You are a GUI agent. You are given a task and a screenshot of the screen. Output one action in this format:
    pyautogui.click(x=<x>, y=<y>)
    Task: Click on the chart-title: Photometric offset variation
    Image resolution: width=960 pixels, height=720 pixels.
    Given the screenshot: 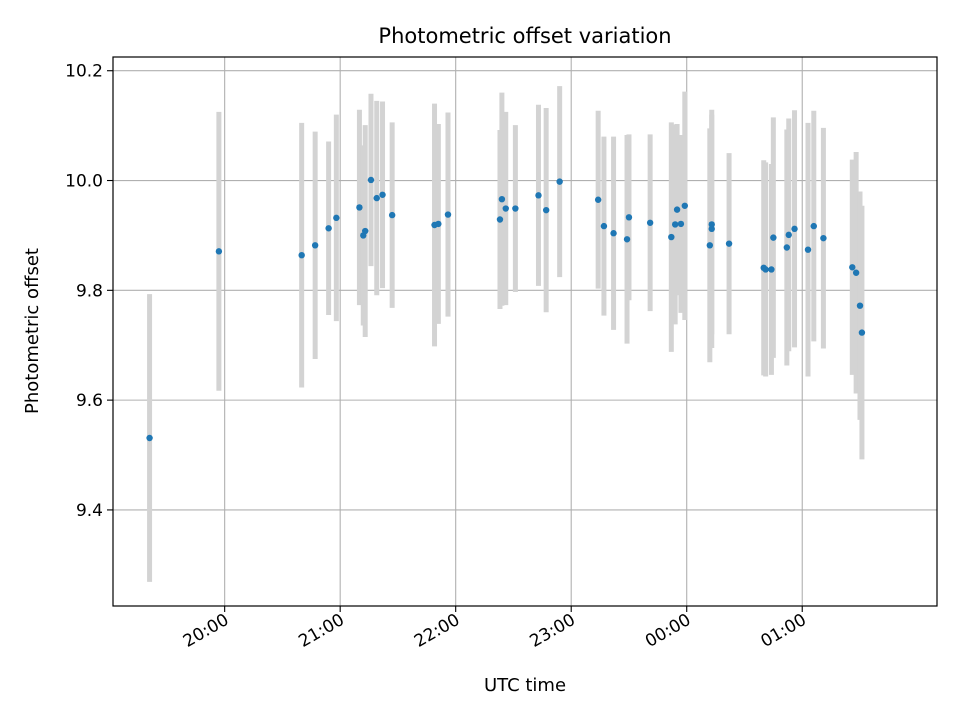 What is the action you would take?
    pyautogui.click(x=524, y=36)
    